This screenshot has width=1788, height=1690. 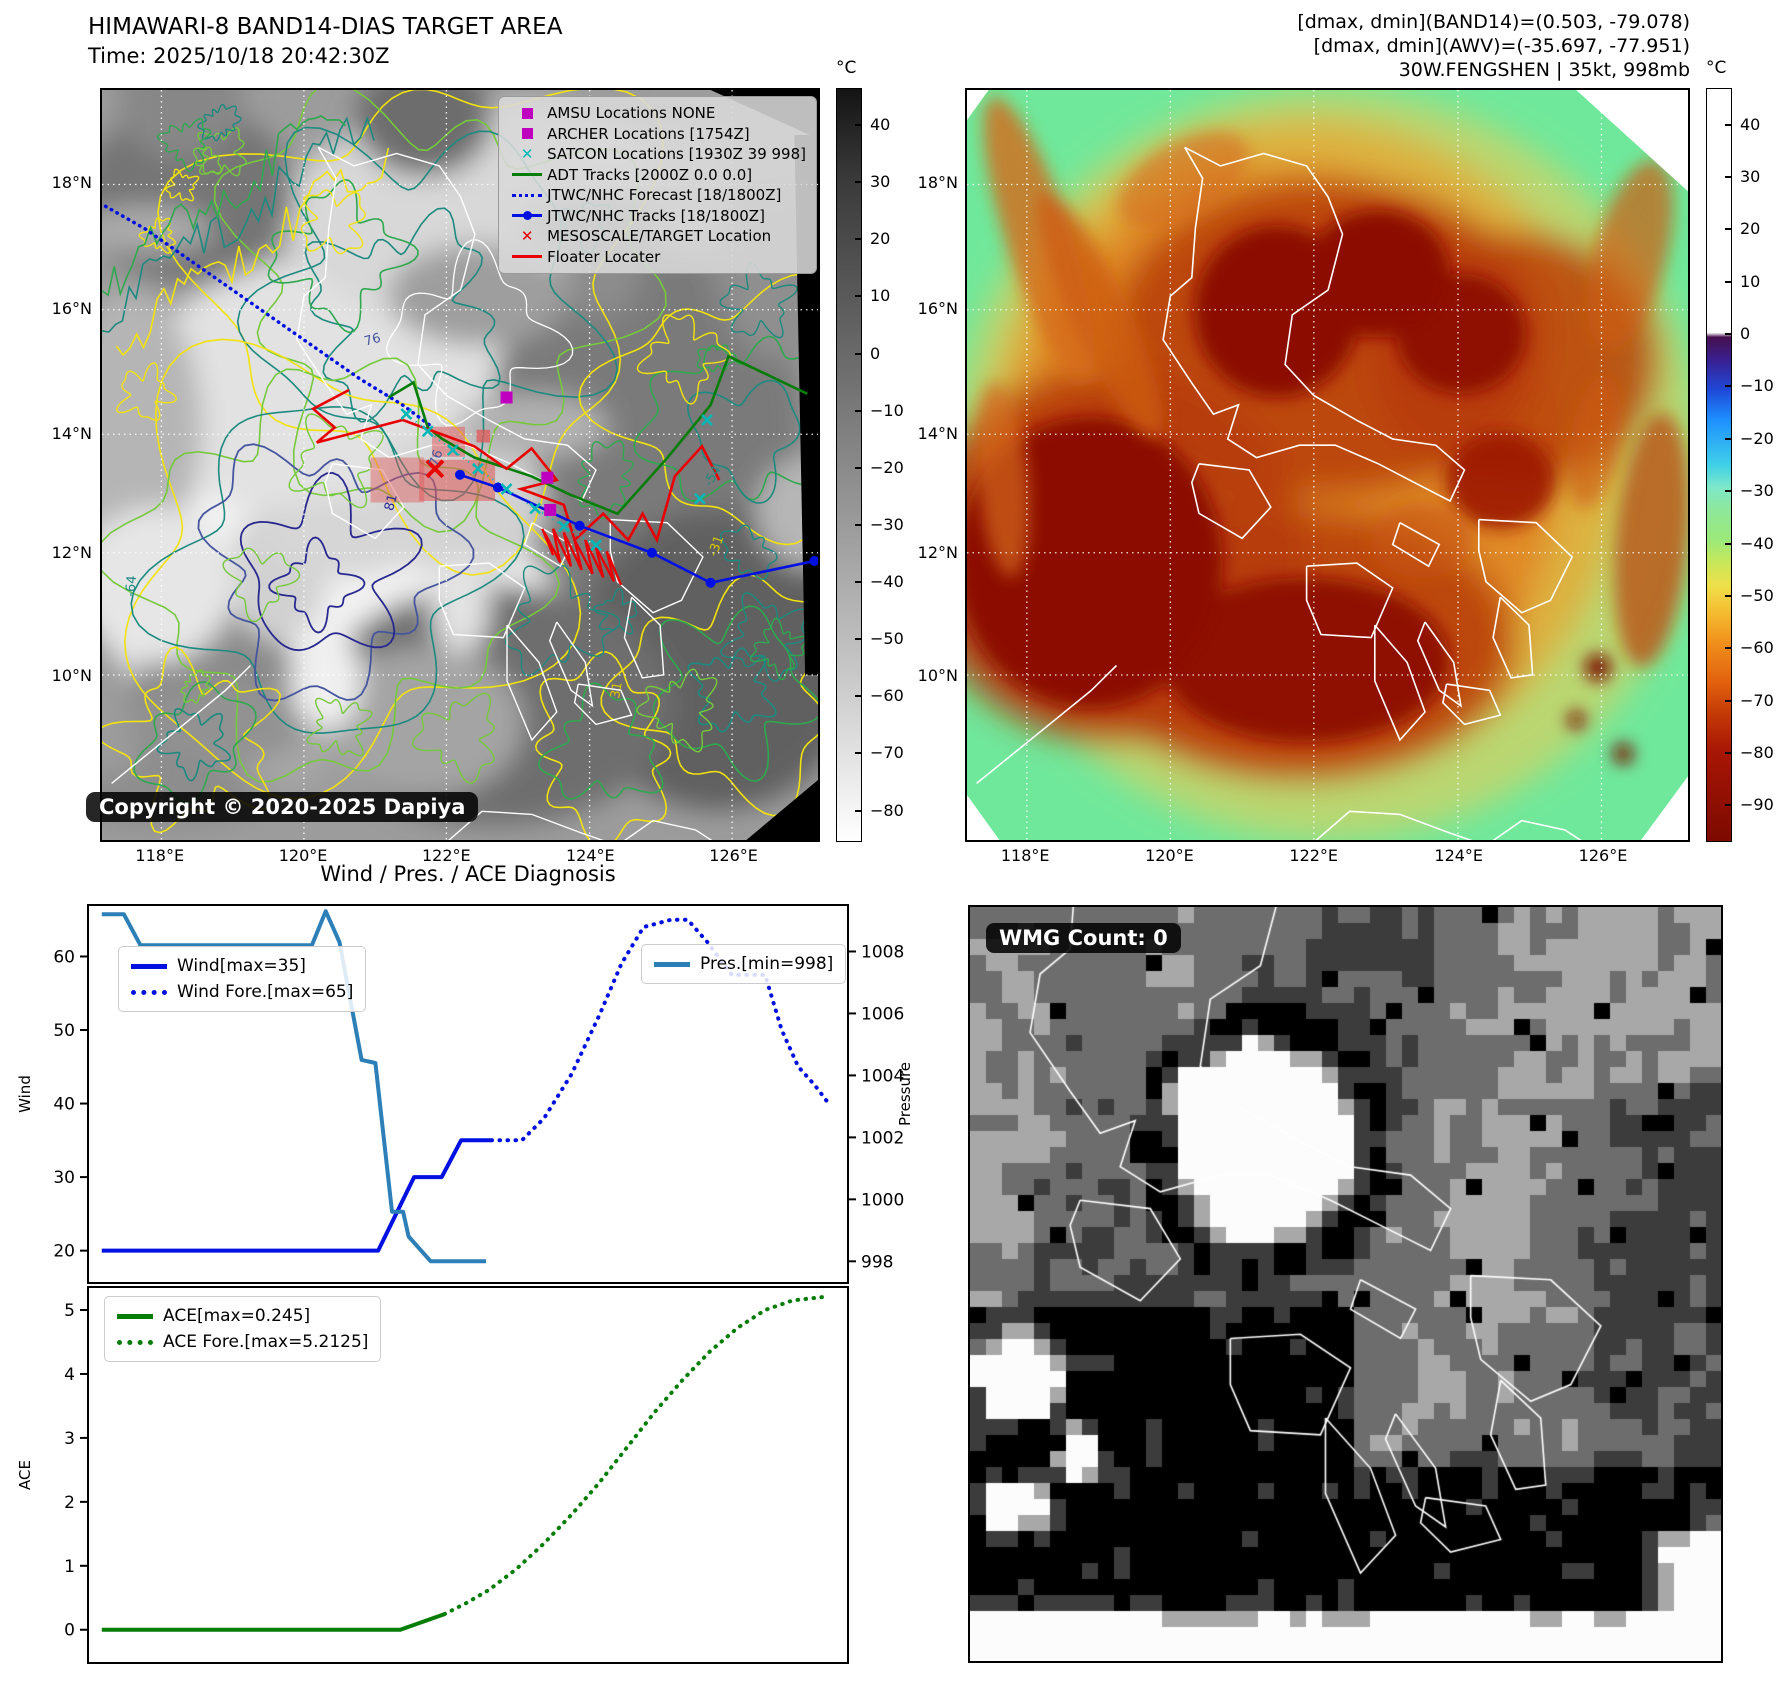 What do you see at coordinates (239, 56) in the screenshot?
I see `band14-time-label: Time: 2025/10/18 20:42:30Z` at bounding box center [239, 56].